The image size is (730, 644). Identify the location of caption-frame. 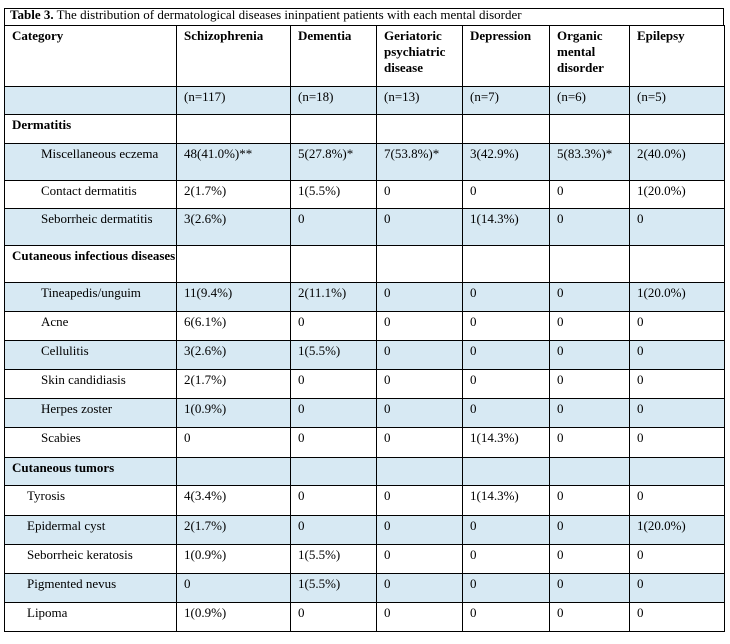
(364, 17).